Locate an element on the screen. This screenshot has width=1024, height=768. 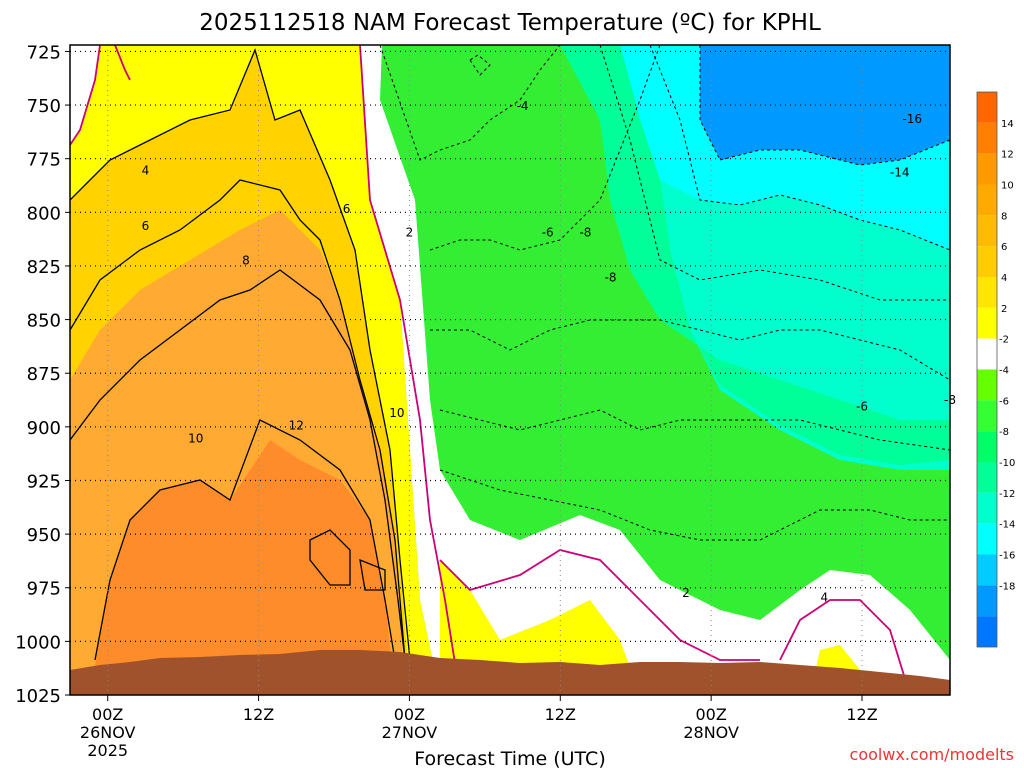
y-tick-label: 850 is located at coordinates (44, 321).